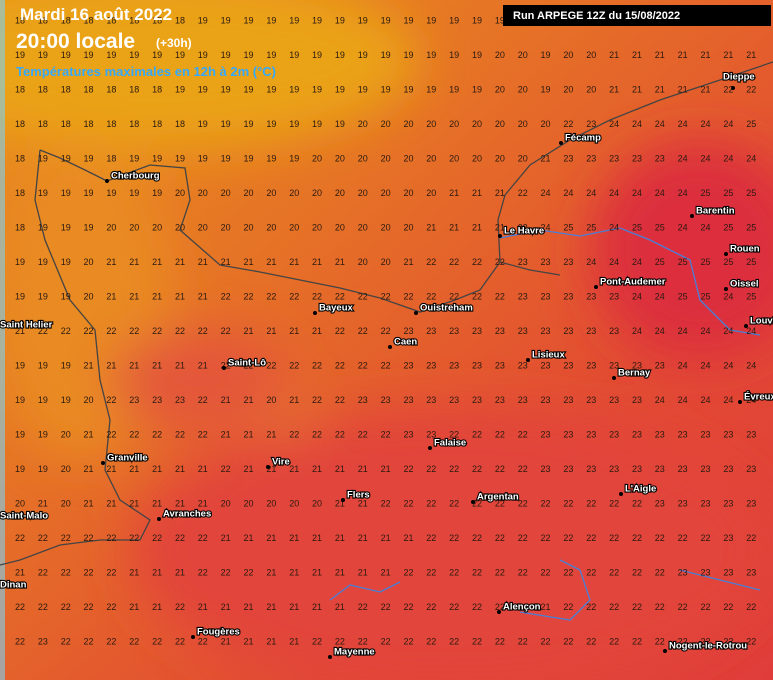 The width and height of the screenshot is (773, 680). I want to click on lead-time: (+30h), so click(174, 43).